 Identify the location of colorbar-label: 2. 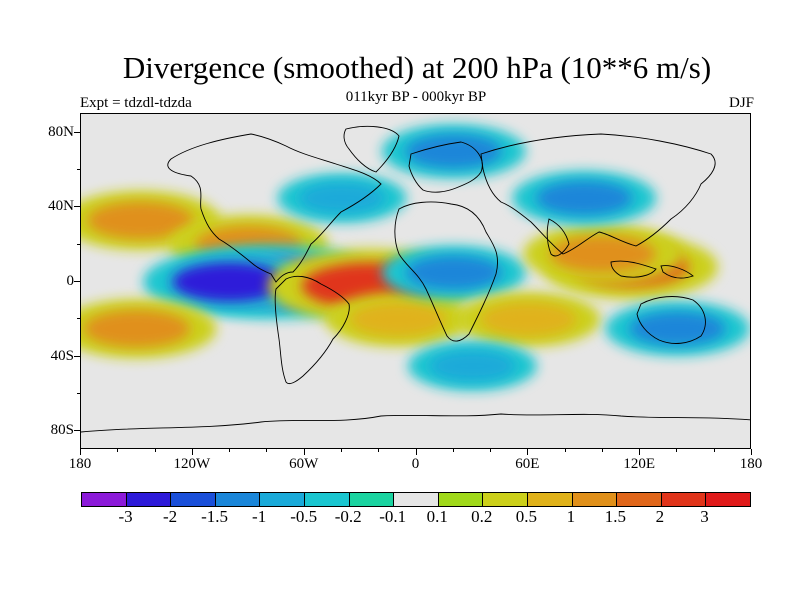
(660, 516).